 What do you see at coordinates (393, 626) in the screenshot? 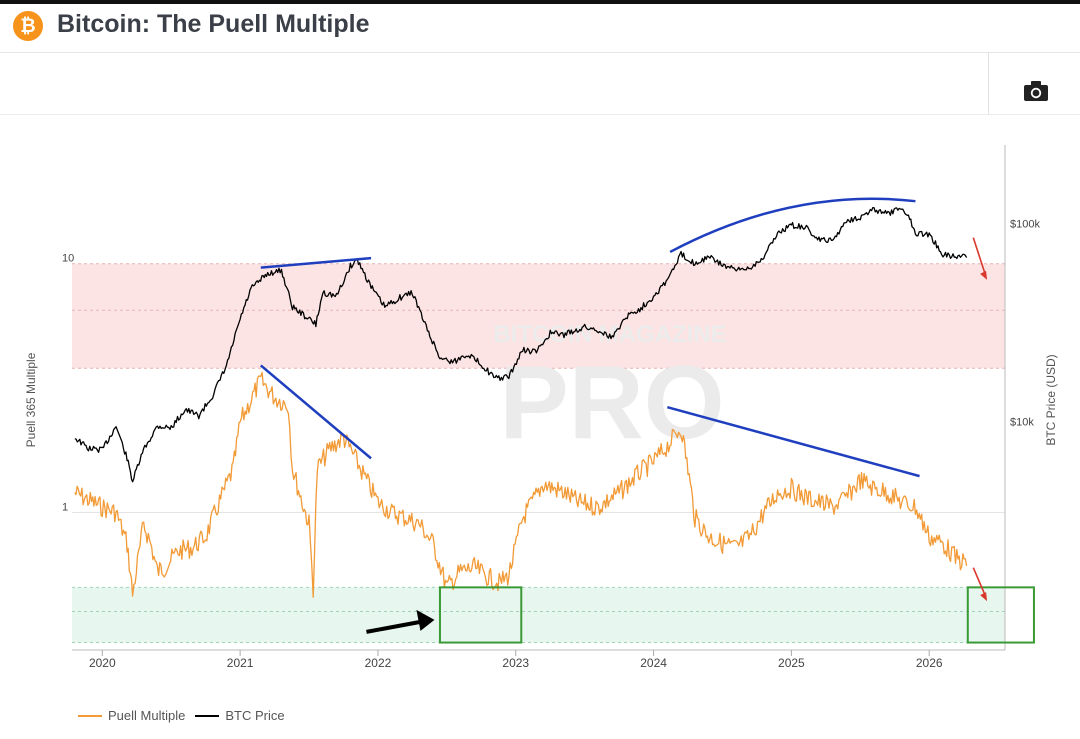
I see `pointer-arrow-shaft` at bounding box center [393, 626].